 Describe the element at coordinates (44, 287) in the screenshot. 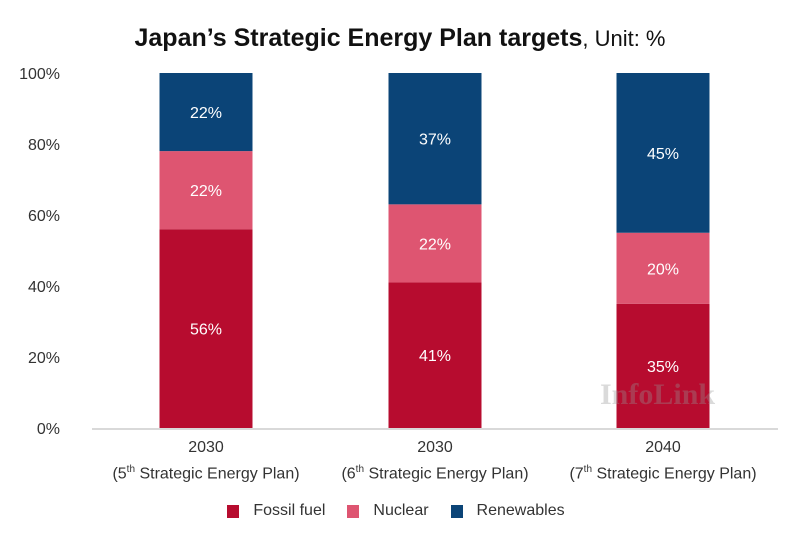

I see `y-tick-label: 40%` at that location.